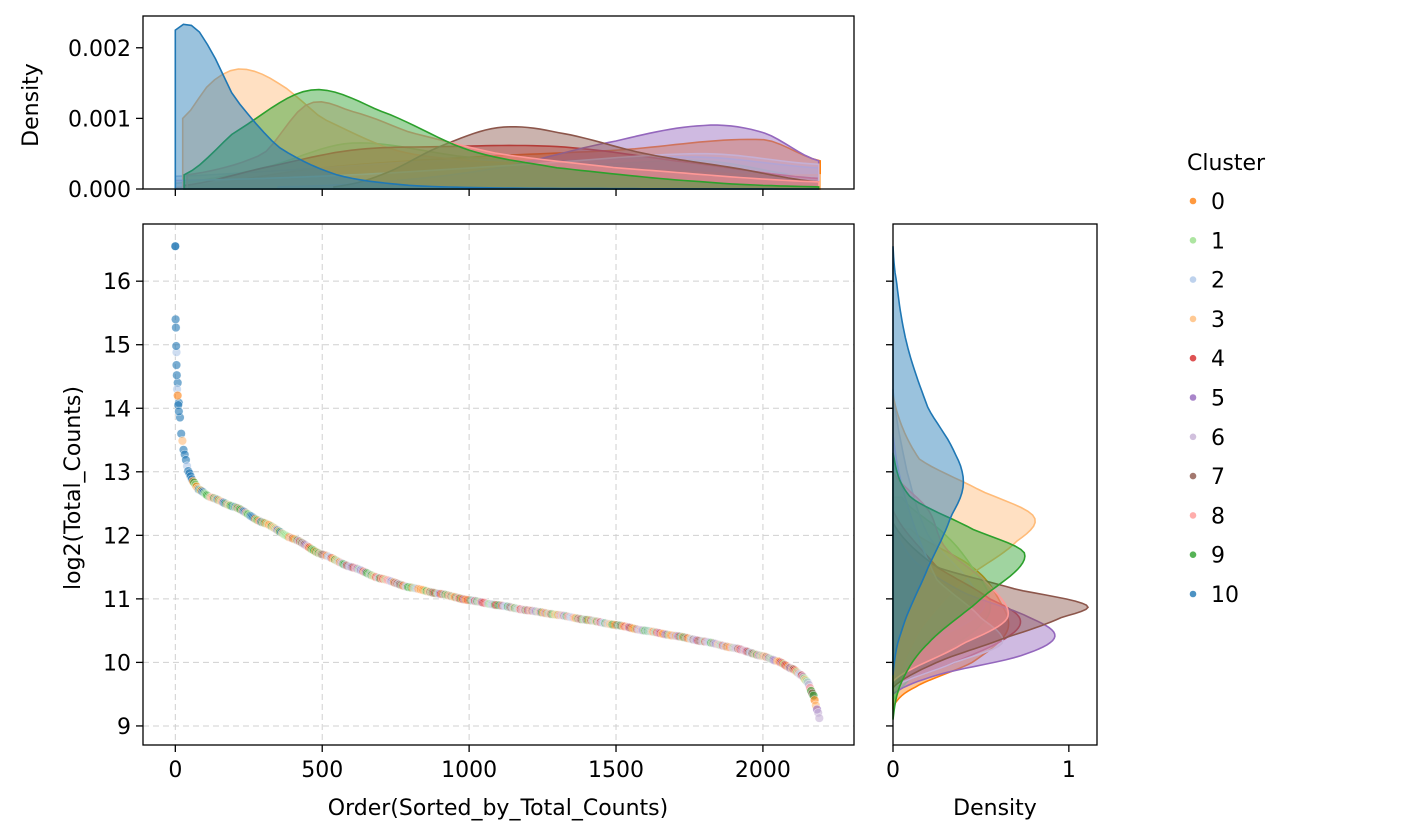  I want to click on main-ylabel: log2(Total_Counts), so click(73, 488).